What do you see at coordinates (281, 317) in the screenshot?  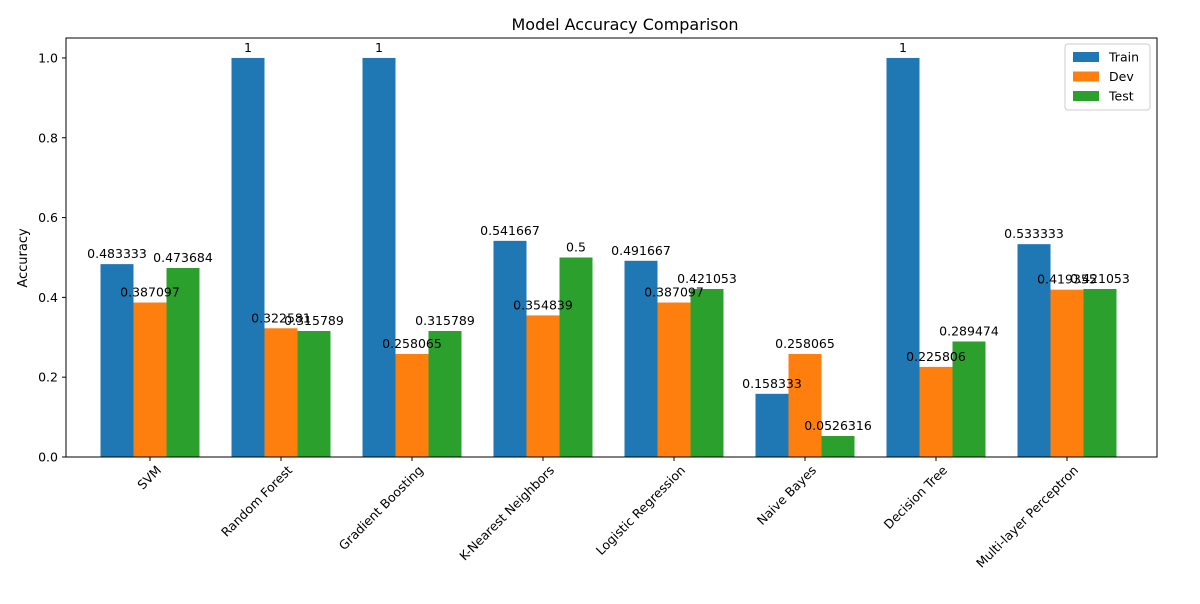 I see `bar-value-label: 0.322581` at bounding box center [281, 317].